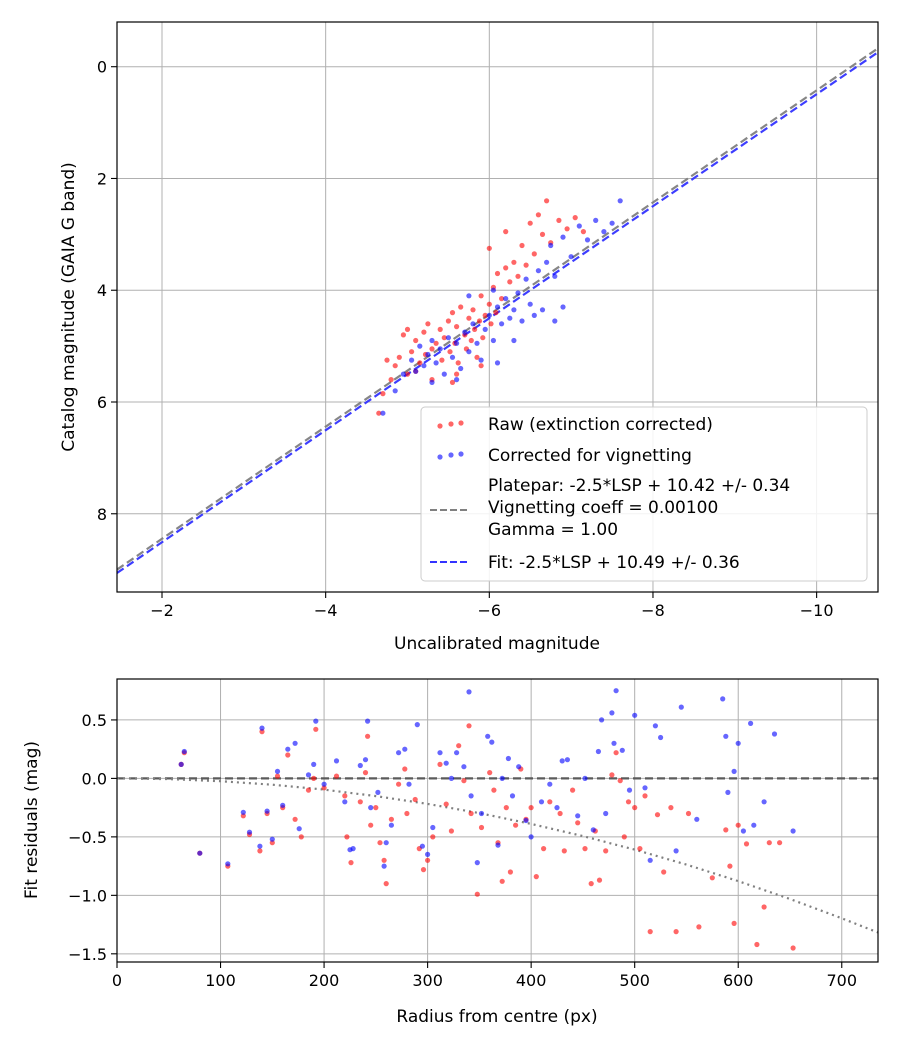 The width and height of the screenshot is (900, 1054). Describe the element at coordinates (484, 976) in the screenshot. I see `bottom-x-ticks: 0 100 200 300 400 500 600 700` at that location.